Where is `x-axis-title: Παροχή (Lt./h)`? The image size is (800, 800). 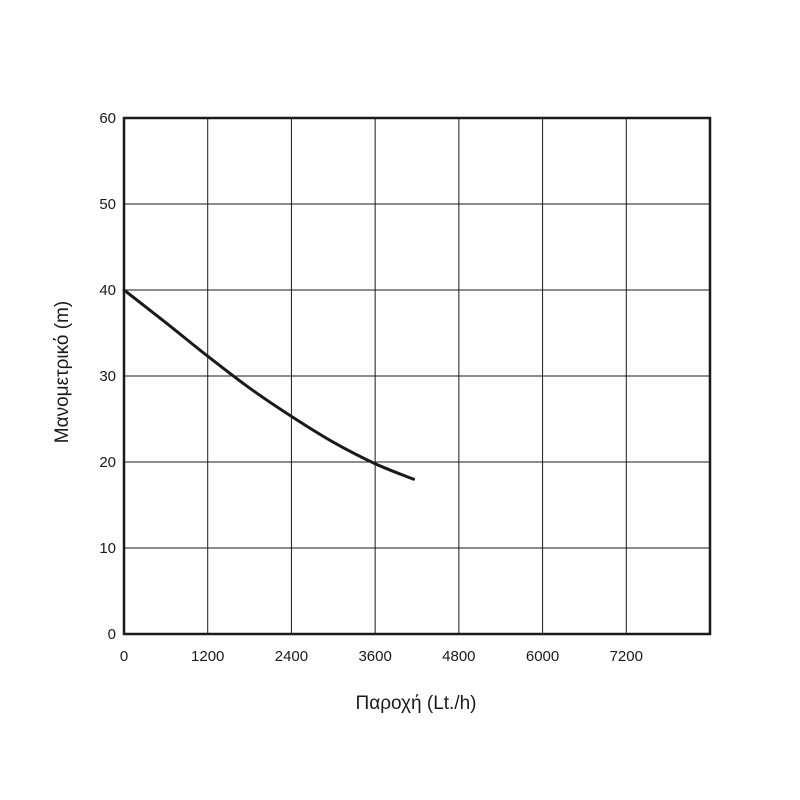 x-axis-title: Παροχή (Lt./h) is located at coordinates (415, 703).